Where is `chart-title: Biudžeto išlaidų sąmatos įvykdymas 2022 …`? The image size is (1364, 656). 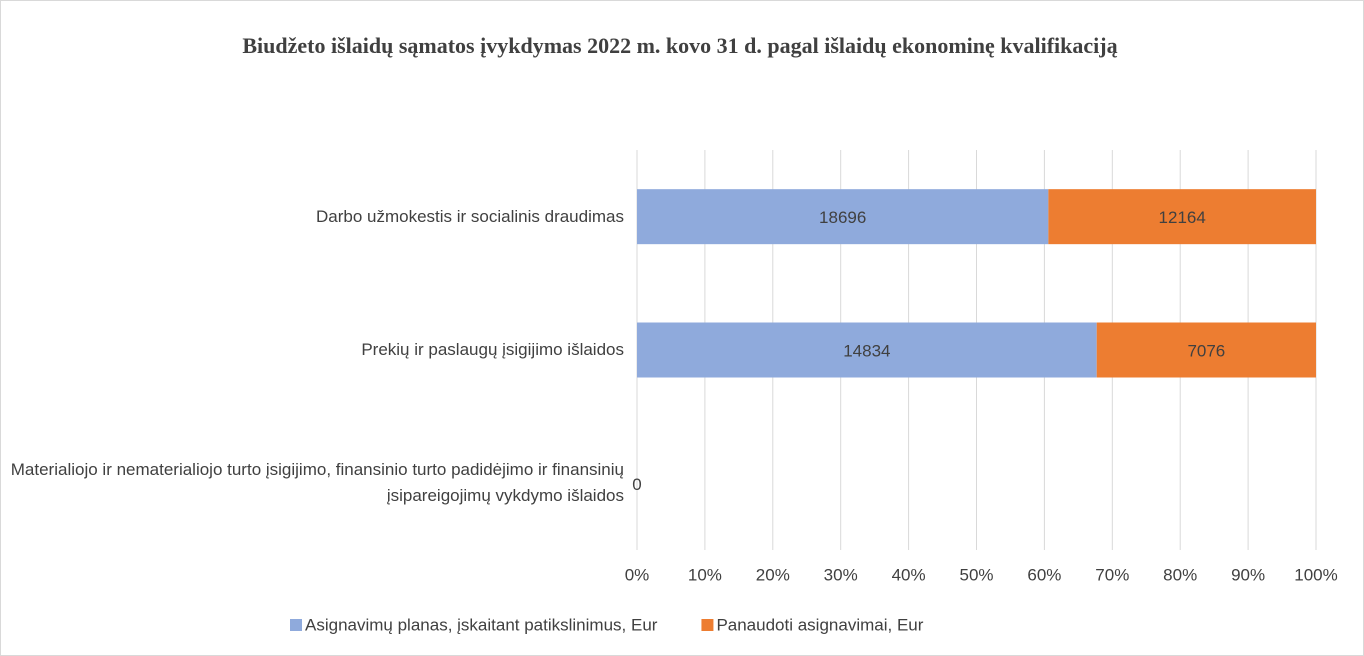 chart-title: Biudžeto išlaidų sąmatos įvykdymas 2022 … is located at coordinates (680, 45).